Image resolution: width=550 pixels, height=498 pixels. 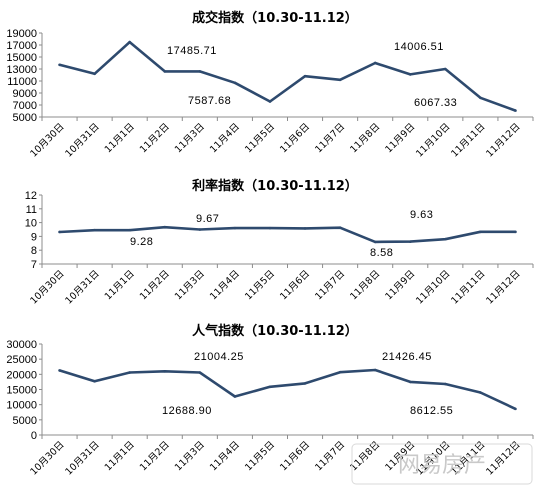 I want to click on data-label: 21004.25, so click(x=219, y=357).